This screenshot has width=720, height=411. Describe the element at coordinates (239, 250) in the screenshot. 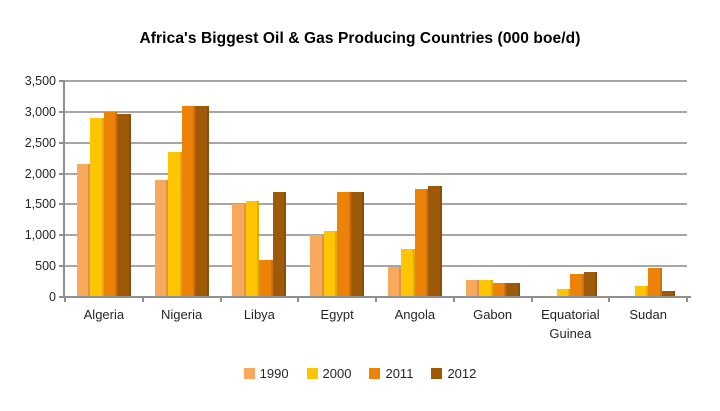

I see `bar-libya-1990` at that location.